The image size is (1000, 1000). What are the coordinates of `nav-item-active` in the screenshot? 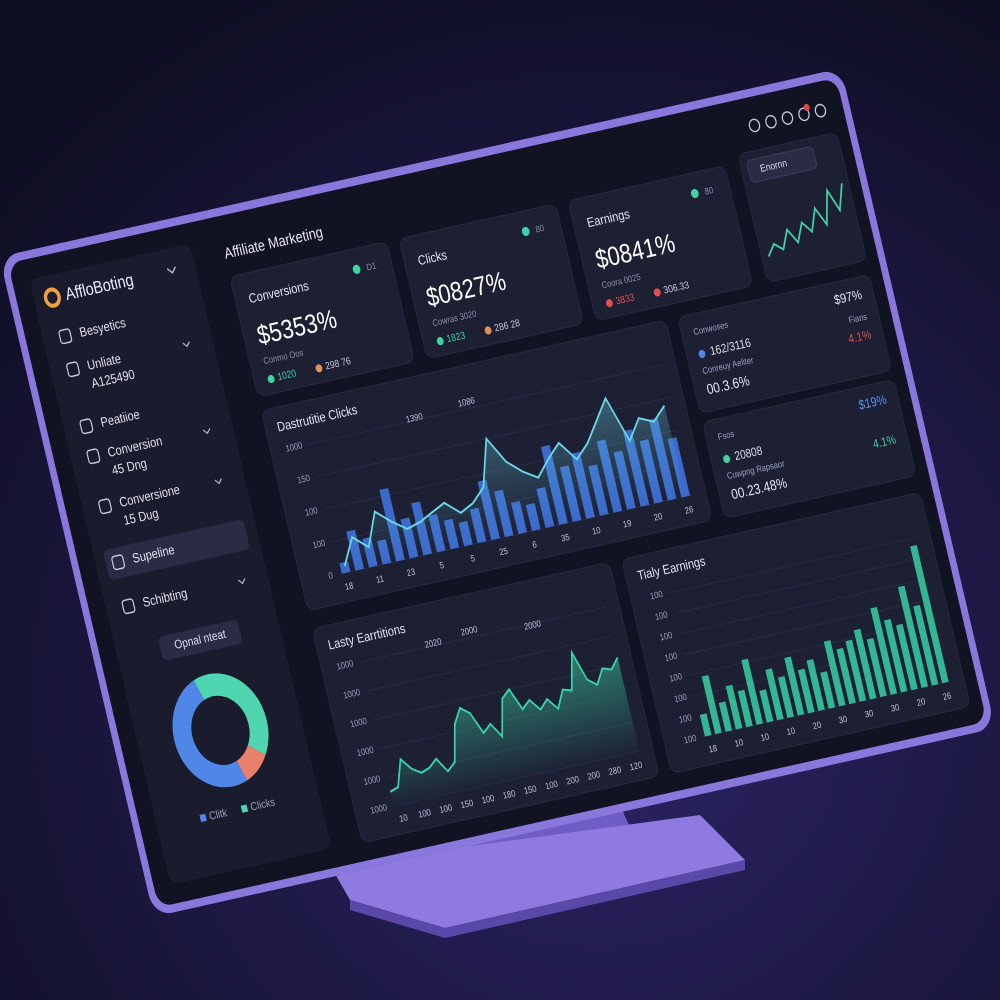 It's located at (176, 549).